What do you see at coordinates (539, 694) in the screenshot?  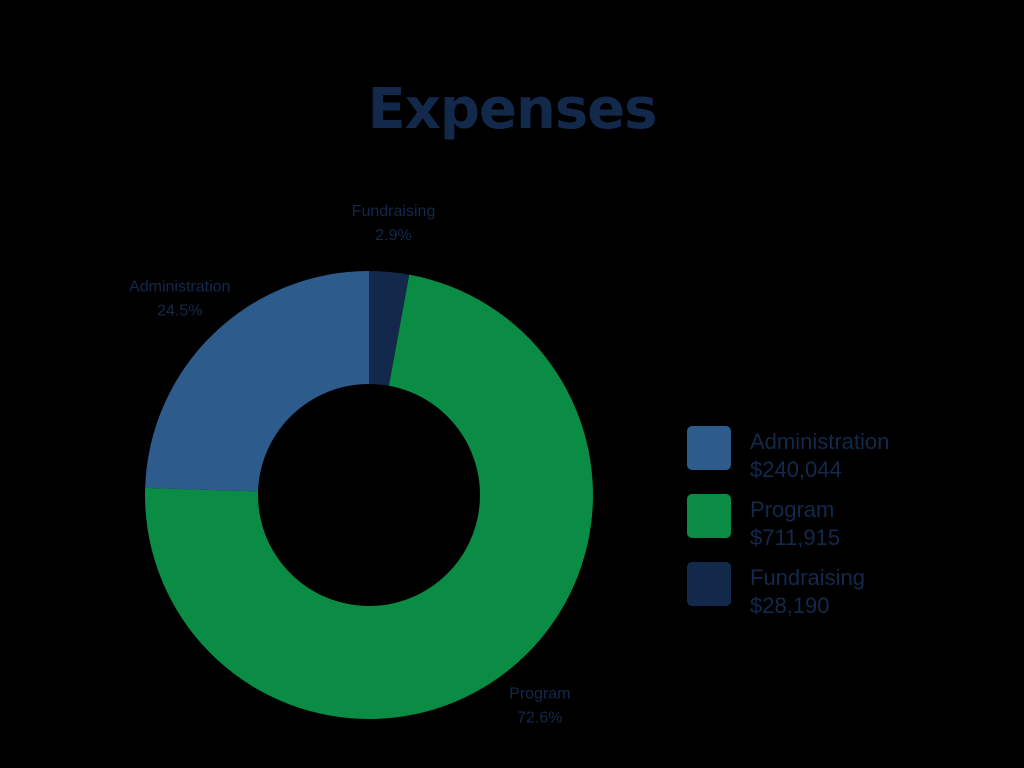 I see `slice-label-name: Program` at bounding box center [539, 694].